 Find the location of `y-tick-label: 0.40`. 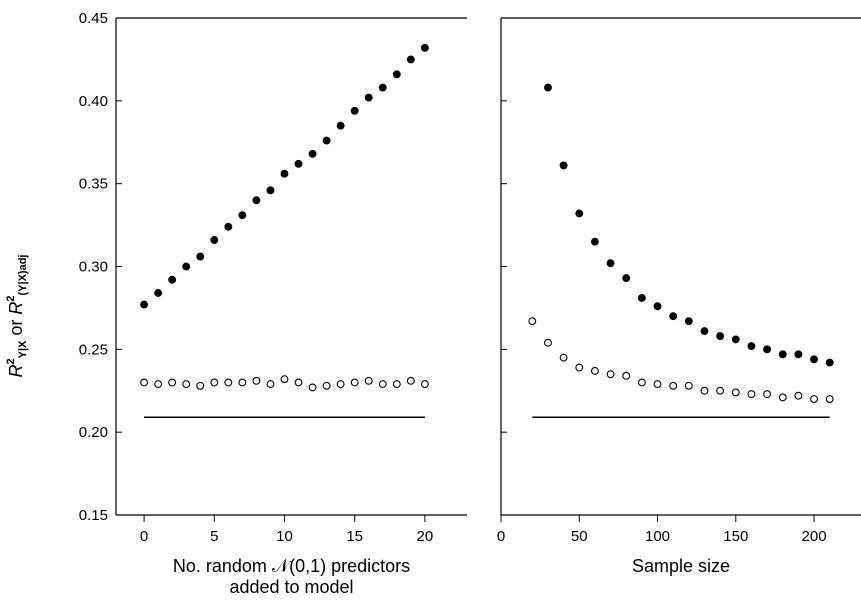

y-tick-label: 0.40 is located at coordinates (93, 101).